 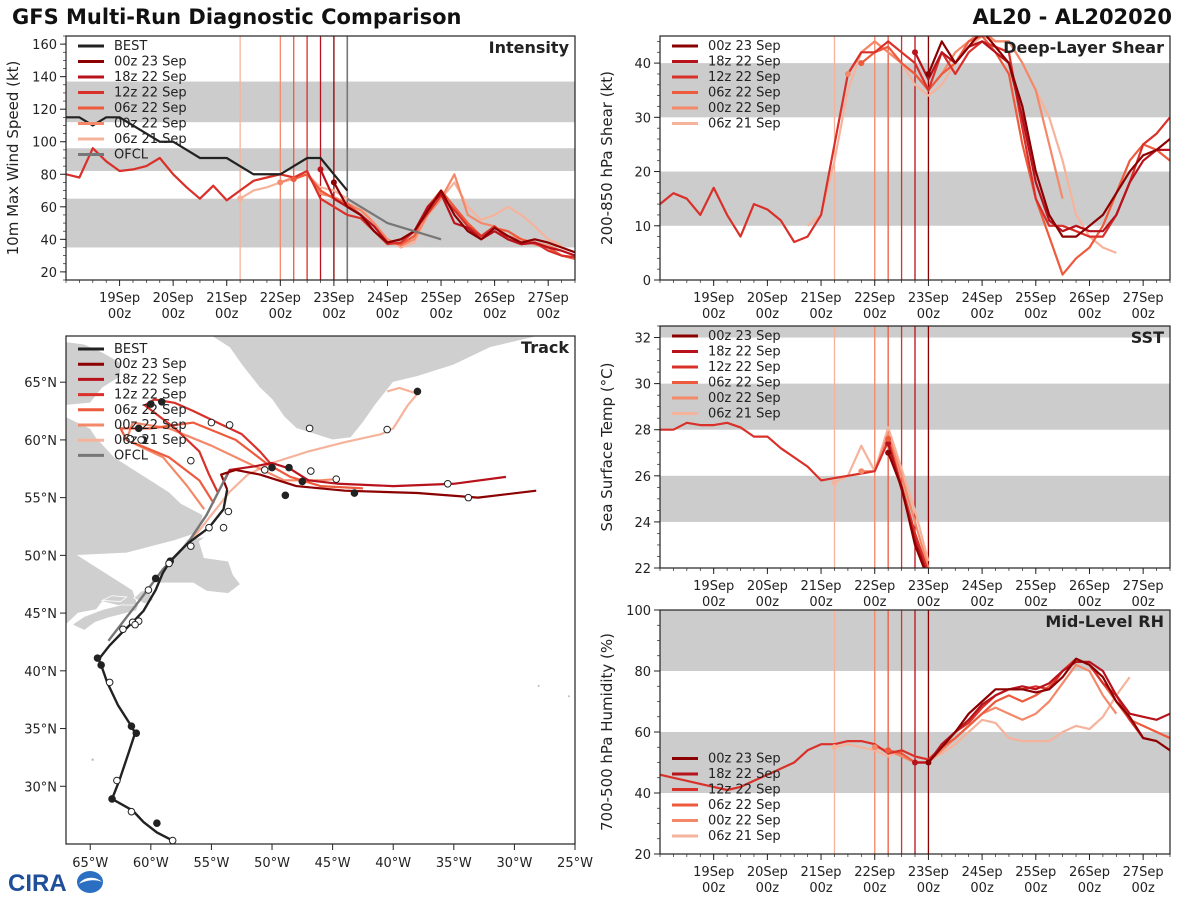 I want to click on legend-label: 06z 22 Sep, so click(x=150, y=108).